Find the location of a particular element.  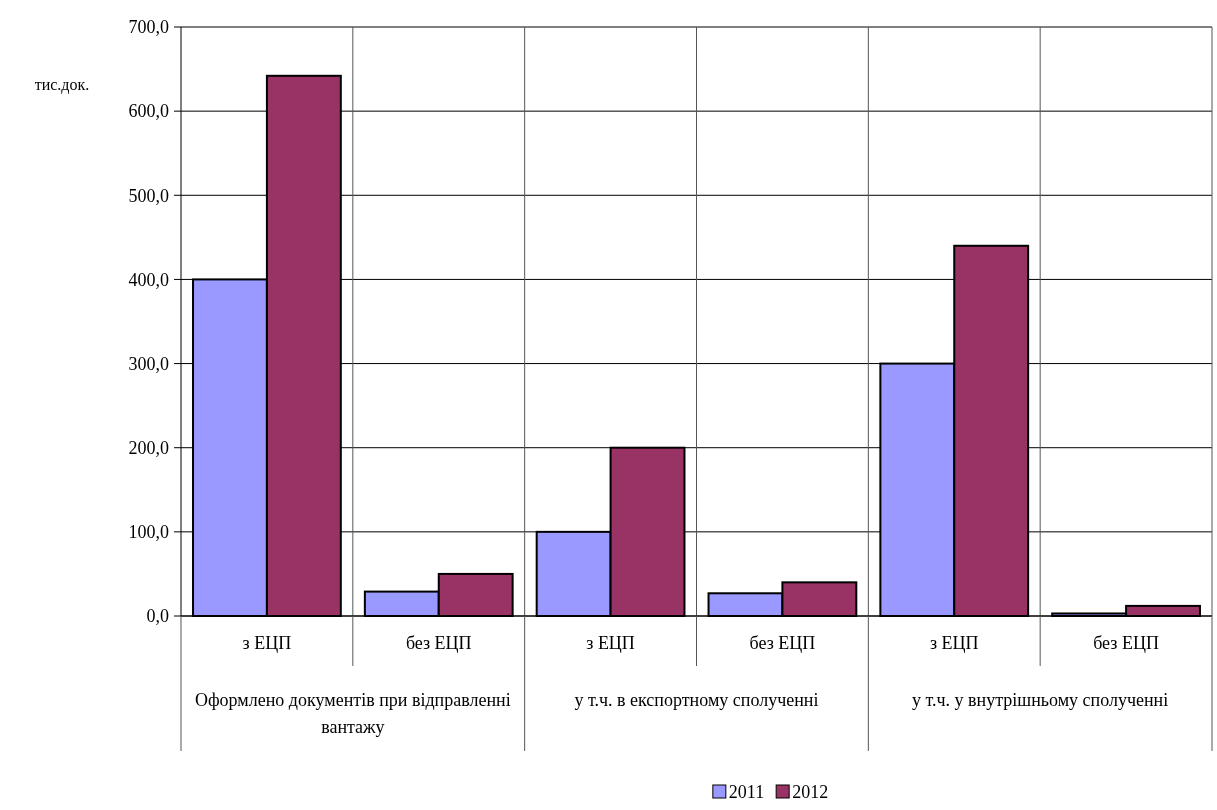

legend-label: 2011 is located at coordinates (746, 792).